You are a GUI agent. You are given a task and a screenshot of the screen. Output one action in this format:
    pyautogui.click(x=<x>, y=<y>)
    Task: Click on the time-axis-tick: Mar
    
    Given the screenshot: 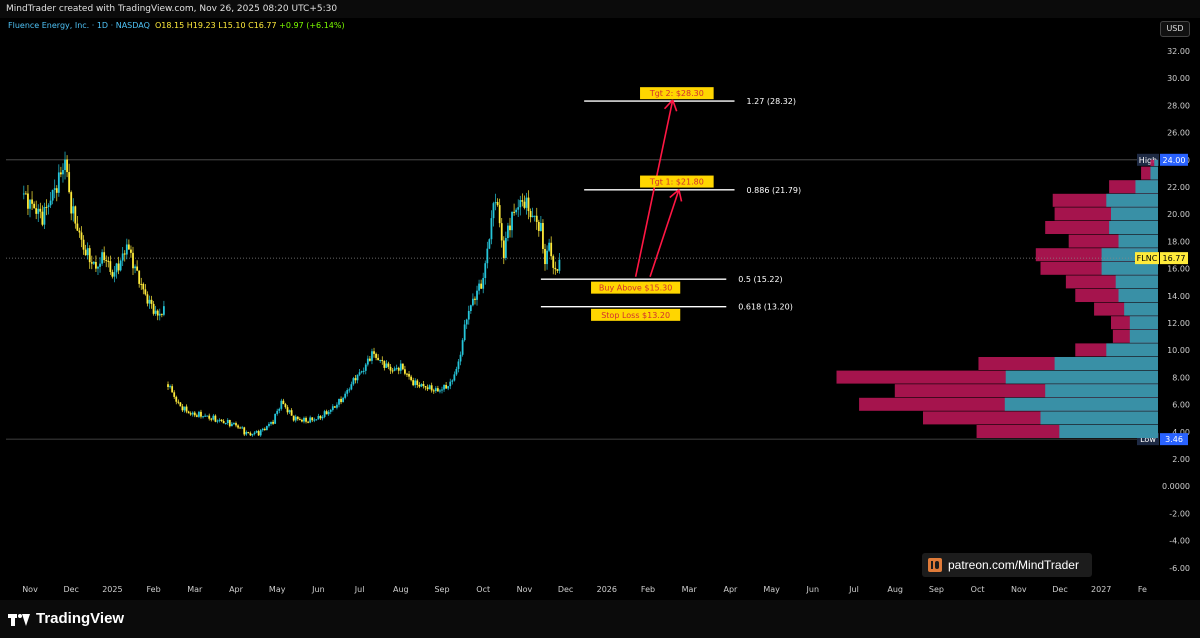 What is the action you would take?
    pyautogui.click(x=690, y=589)
    